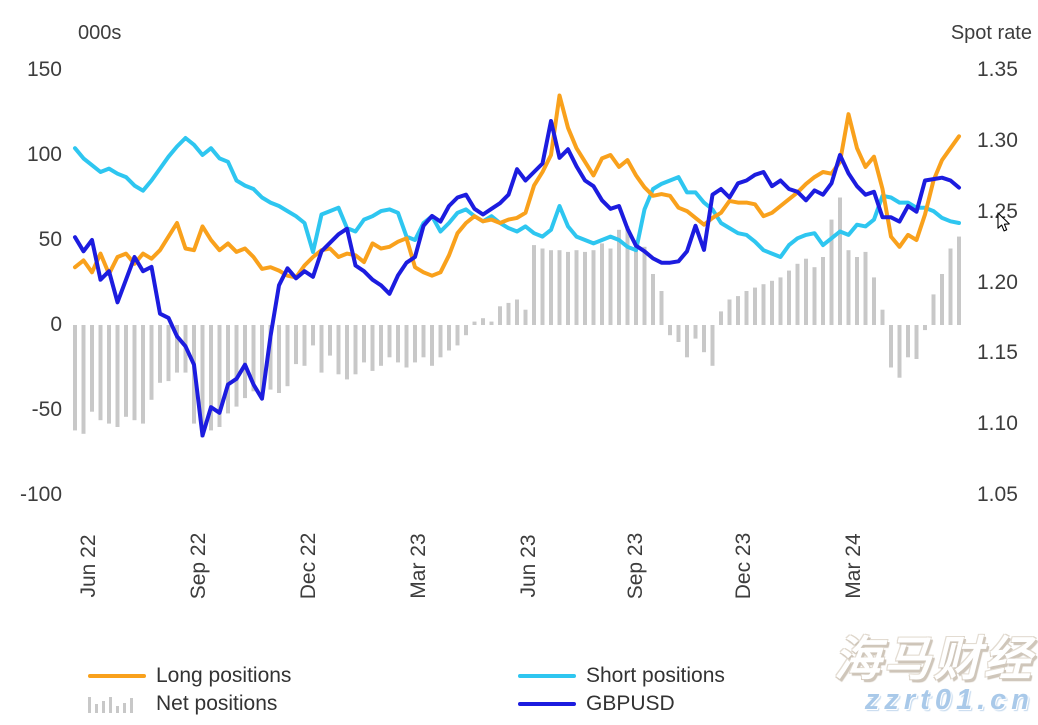  What do you see at coordinates (224, 675) in the screenshot?
I see `legend-label-long-positions: Long positions` at bounding box center [224, 675].